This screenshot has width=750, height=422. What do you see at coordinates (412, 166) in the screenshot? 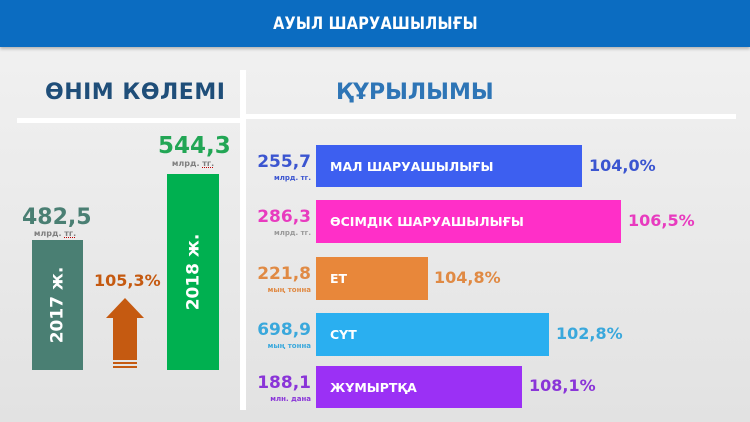
I see `hbar-label: МАЛ ШАРУАШЫЛЫҒЫ` at bounding box center [412, 166].